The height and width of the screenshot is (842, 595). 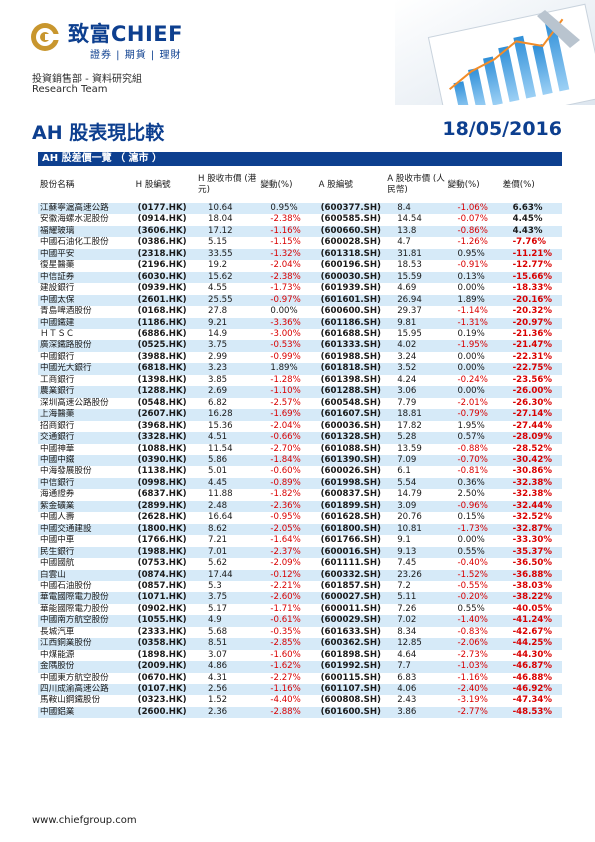 I want to click on a-share-code-cell: (601899.SH), so click(x=351, y=506).